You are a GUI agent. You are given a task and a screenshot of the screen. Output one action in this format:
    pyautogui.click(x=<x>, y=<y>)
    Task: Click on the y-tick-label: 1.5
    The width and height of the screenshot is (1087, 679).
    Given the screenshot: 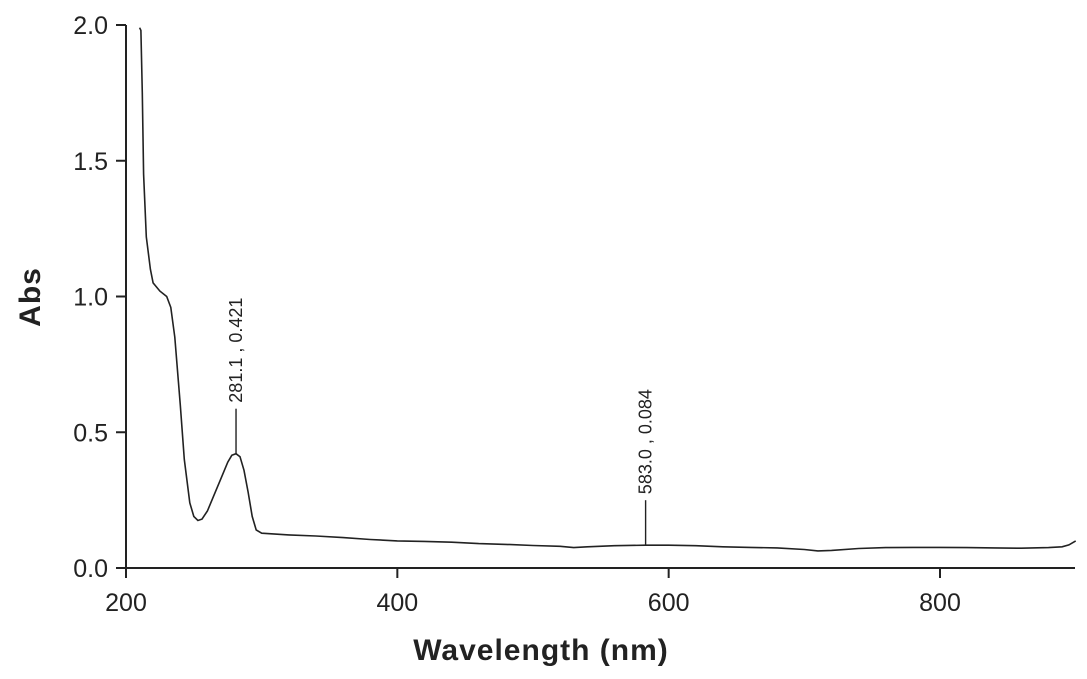 What is the action you would take?
    pyautogui.click(x=90, y=162)
    